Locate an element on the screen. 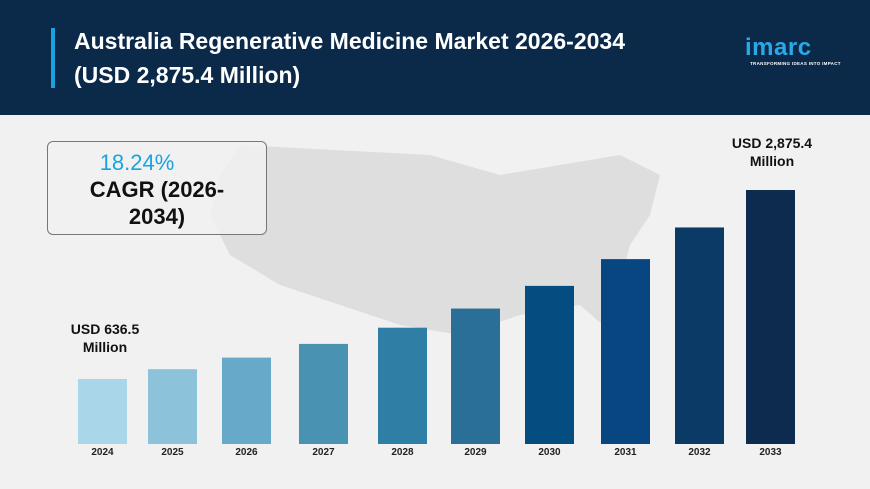  bar-2029 is located at coordinates (475, 376).